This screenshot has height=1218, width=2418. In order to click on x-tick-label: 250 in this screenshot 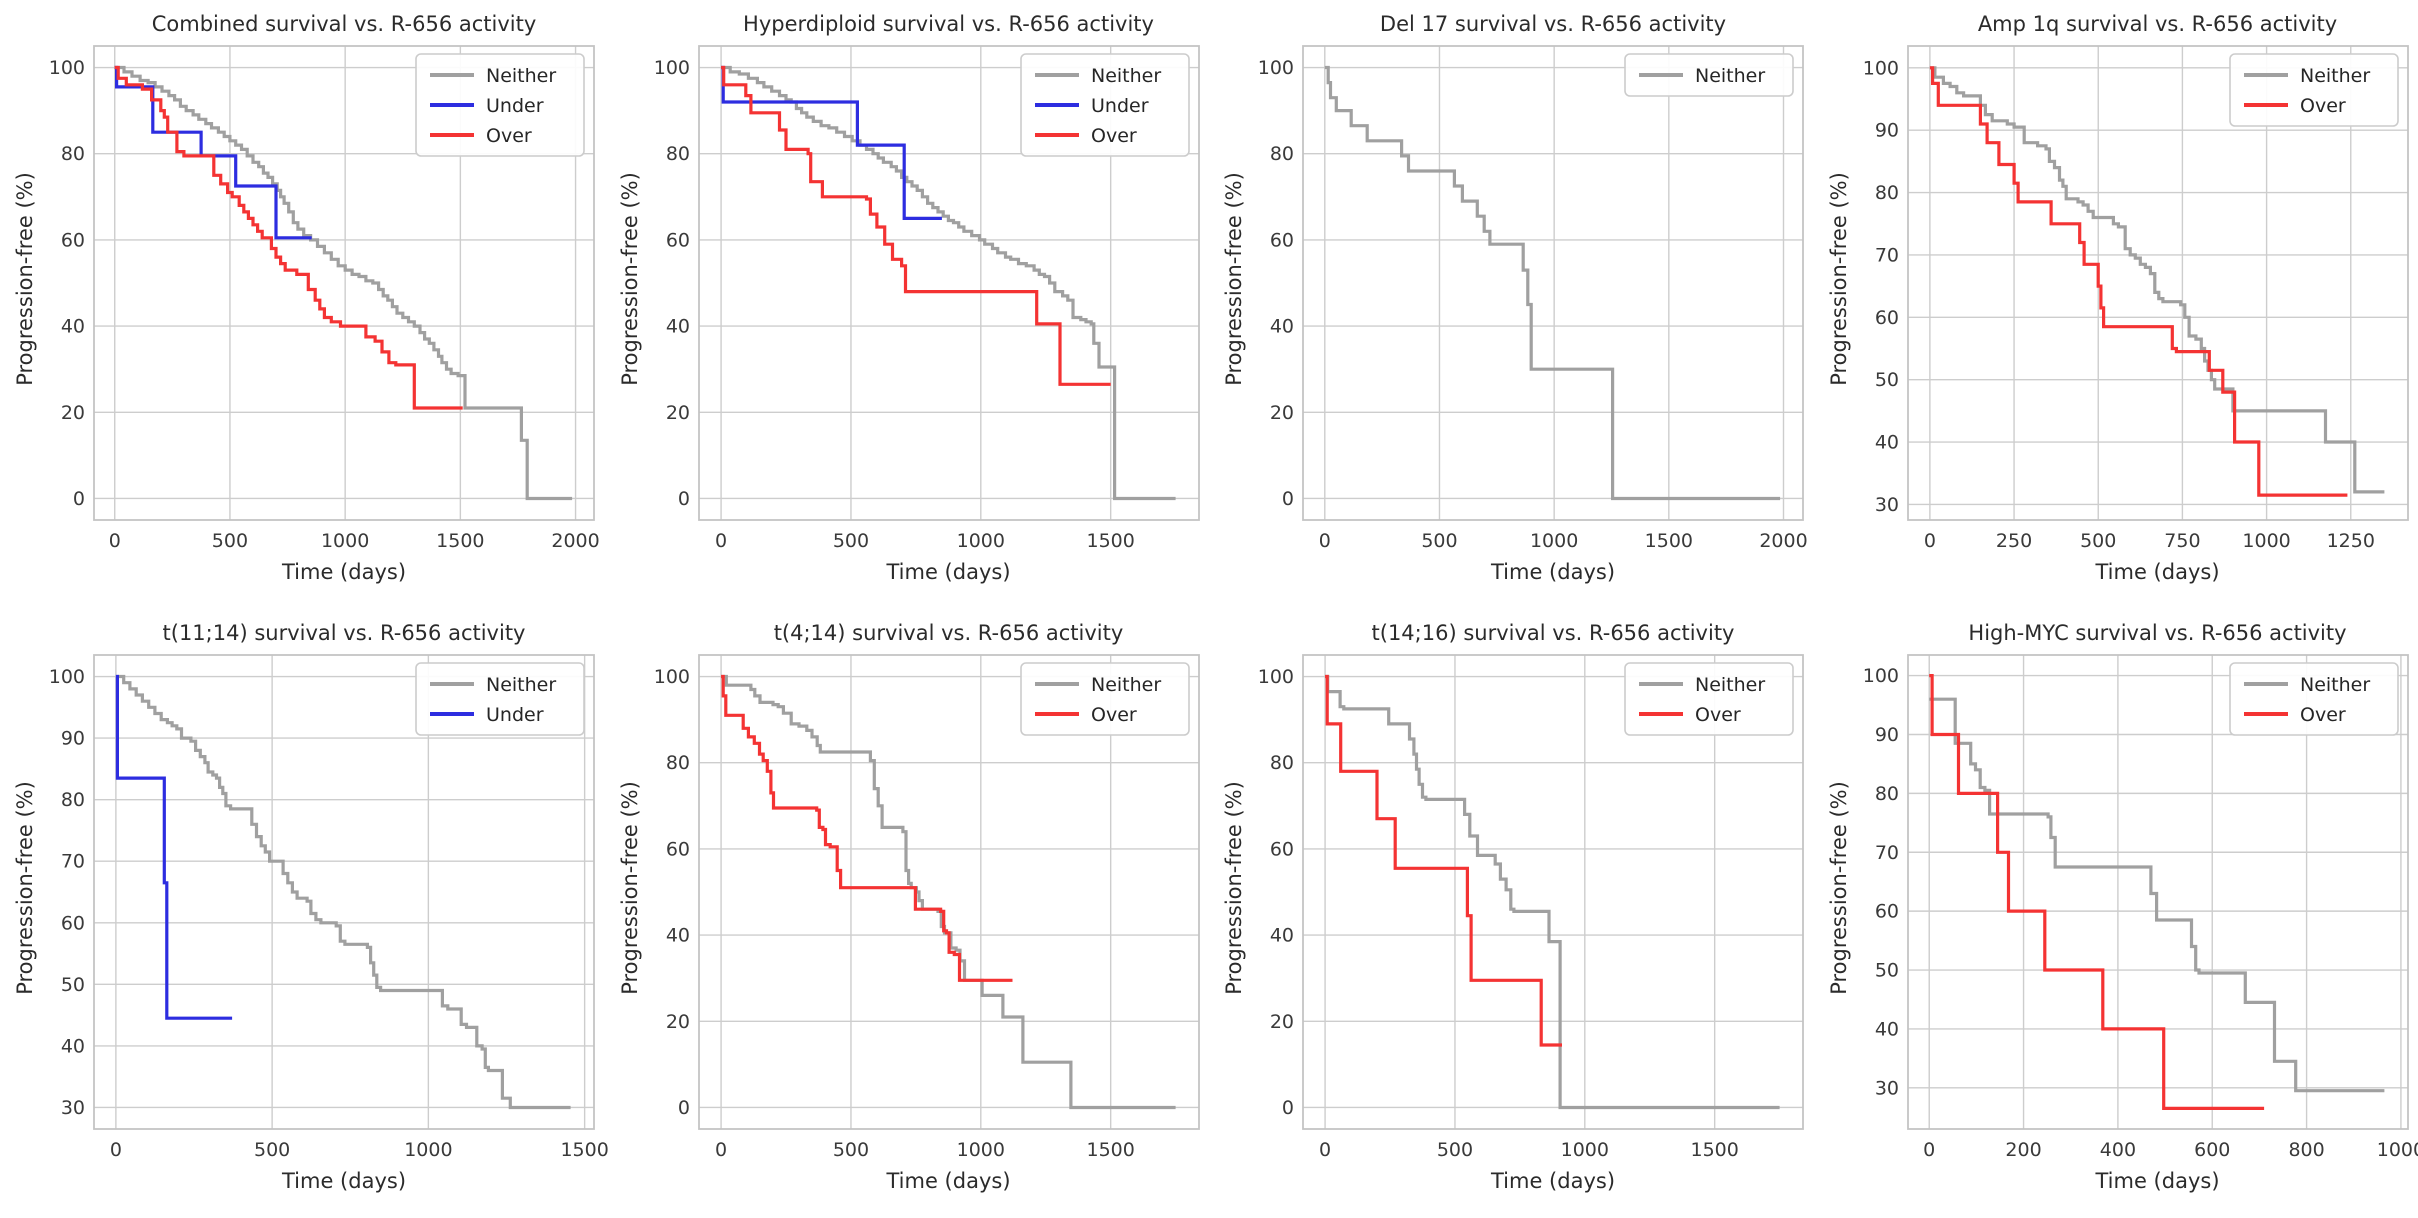, I will do `click(2013, 541)`.